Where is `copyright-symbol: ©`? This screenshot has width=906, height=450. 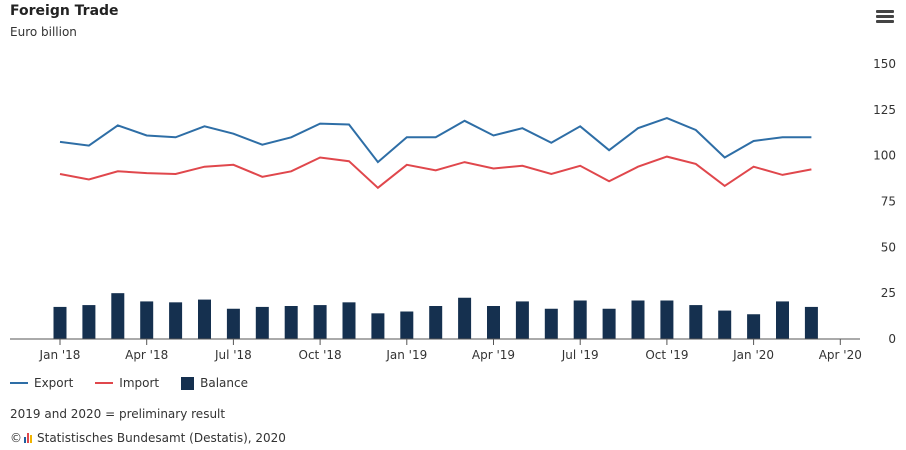
copyright-symbol: © is located at coordinates (16, 438).